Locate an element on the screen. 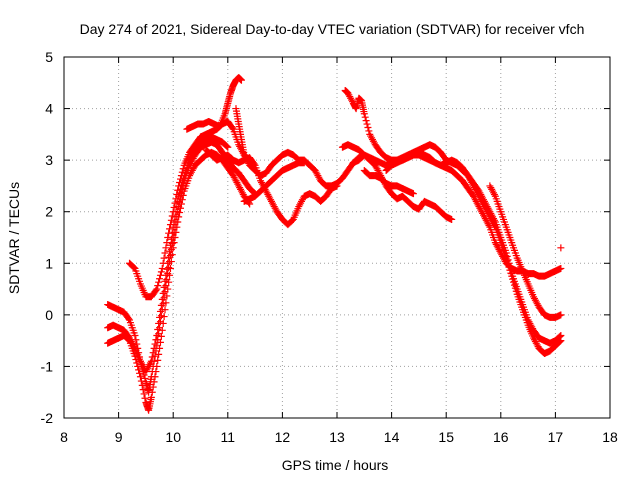  y-tick-label: 1 is located at coordinates (49, 263).